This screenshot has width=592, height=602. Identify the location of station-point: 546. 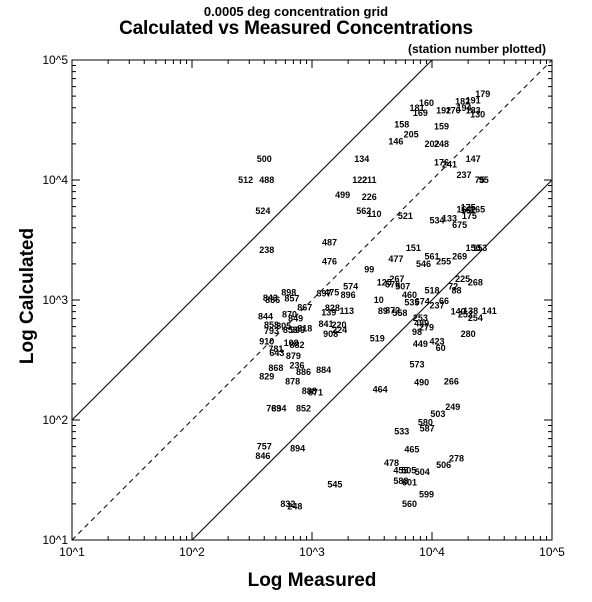
(423, 264).